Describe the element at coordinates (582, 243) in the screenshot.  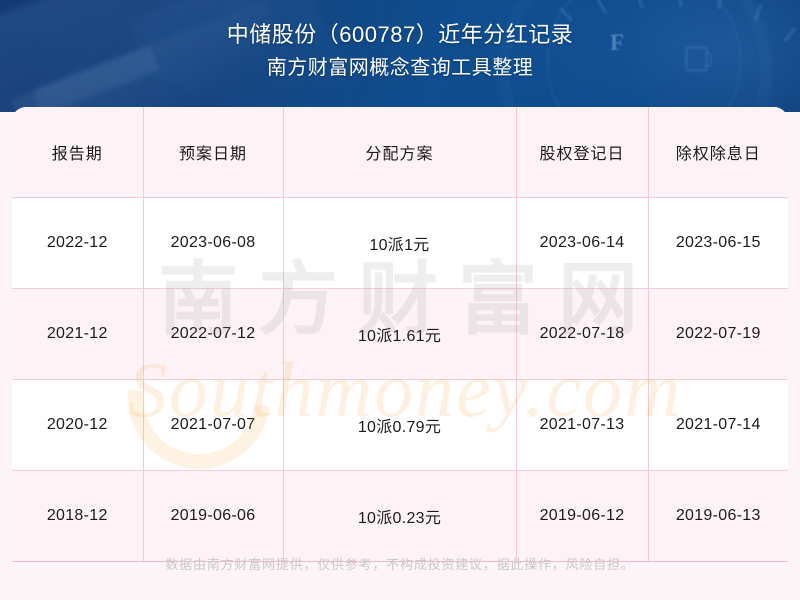
I see `cell-record-date: 2023-06-14` at that location.